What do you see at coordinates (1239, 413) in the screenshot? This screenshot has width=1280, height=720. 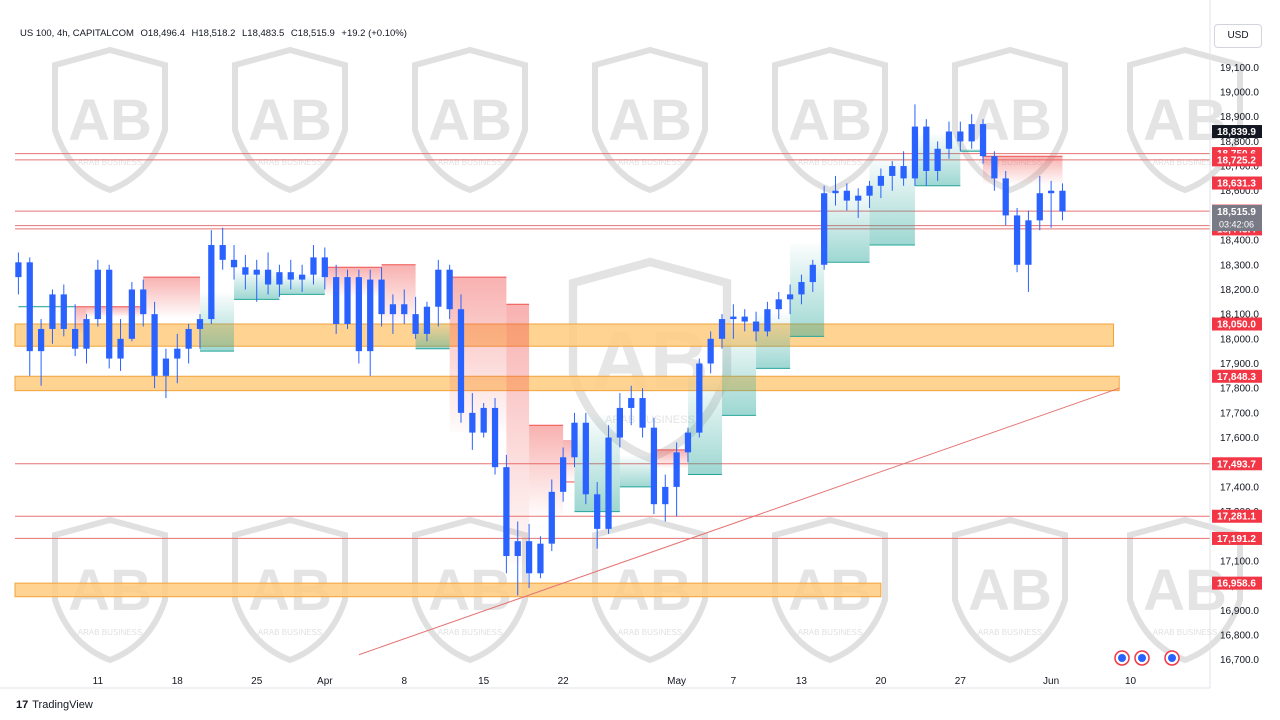 I see `y-tick-label: 17,700.0` at bounding box center [1239, 413].